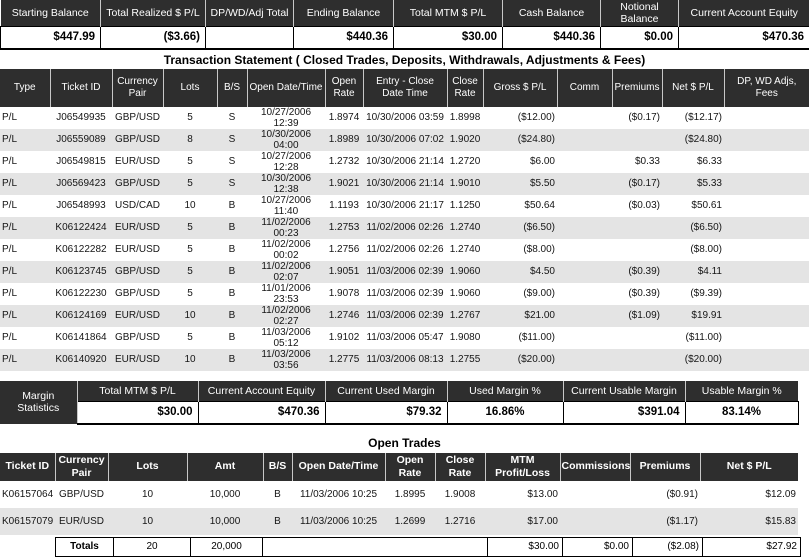 The image size is (809, 557). What do you see at coordinates (81, 162) in the screenshot?
I see `tx-cell-ticket-id: J06549815` at bounding box center [81, 162].